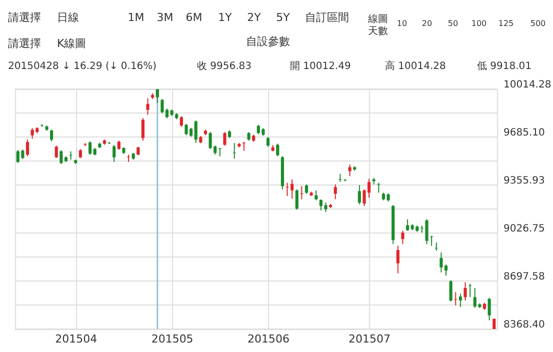 This screenshot has width=553, height=352. I want to click on text: 日線, so click(68, 17).